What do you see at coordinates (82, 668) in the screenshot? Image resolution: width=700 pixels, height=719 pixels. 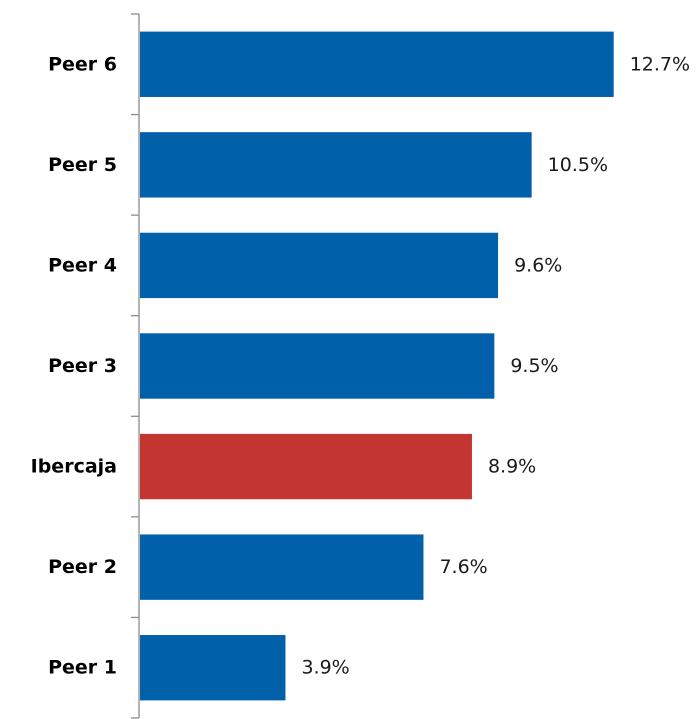 I see `category-label: Peer 1` at bounding box center [82, 668].